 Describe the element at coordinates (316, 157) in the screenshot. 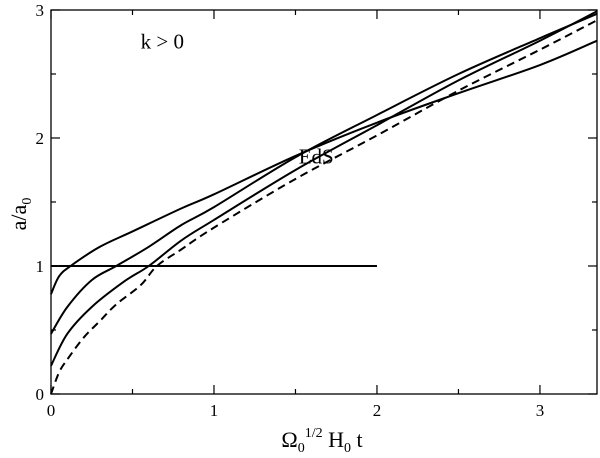

I see `annotation-1: EdS` at that location.